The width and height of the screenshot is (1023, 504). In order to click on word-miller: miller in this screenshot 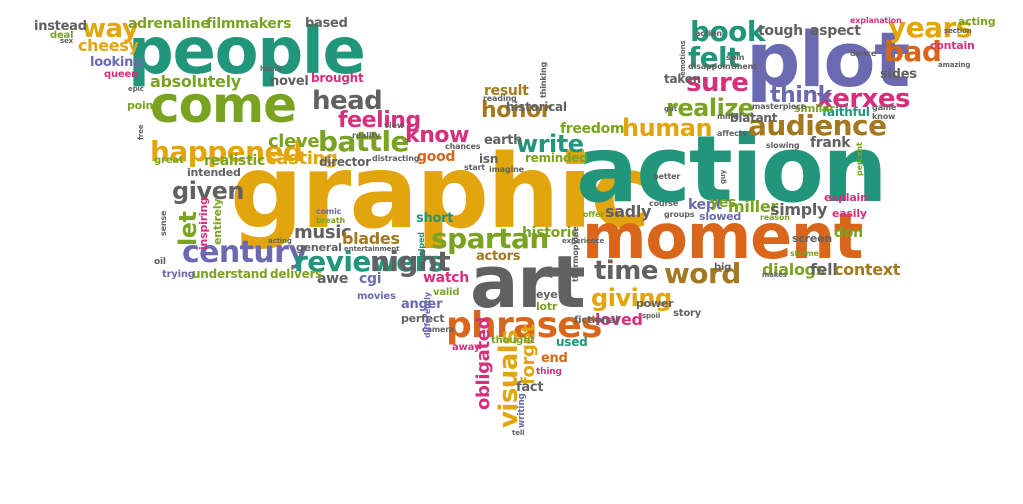, I will do `click(753, 206)`.